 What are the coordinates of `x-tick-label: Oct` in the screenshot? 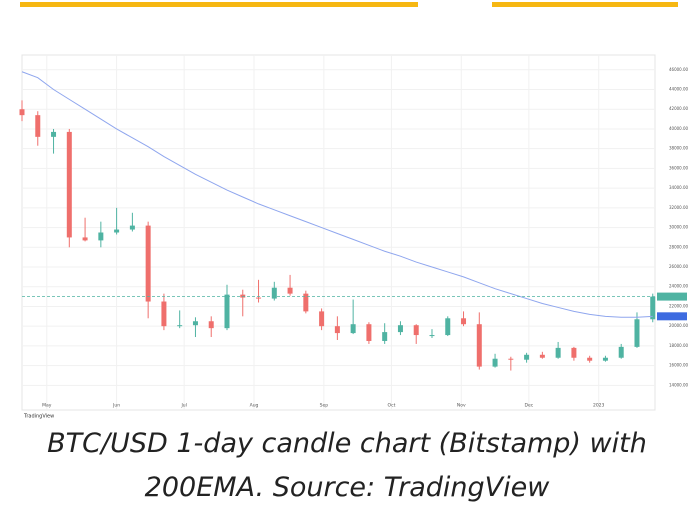 It's located at (392, 406).